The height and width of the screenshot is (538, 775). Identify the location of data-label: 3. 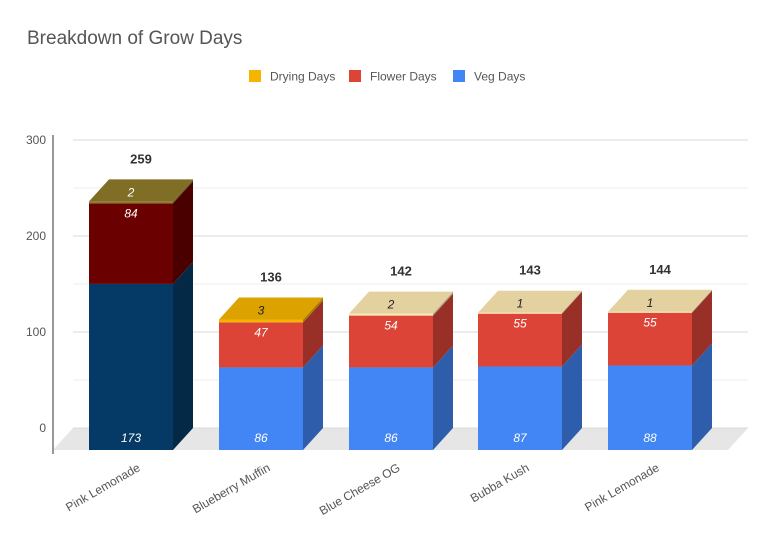
(261, 310).